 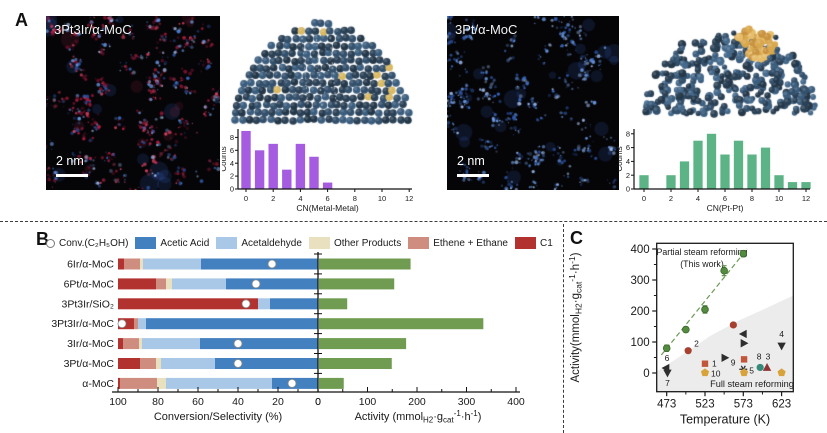 I want to click on stem-image-3pt3ir: 3Pt3Ir/α-MoC 2 nm, so click(x=133, y=103).